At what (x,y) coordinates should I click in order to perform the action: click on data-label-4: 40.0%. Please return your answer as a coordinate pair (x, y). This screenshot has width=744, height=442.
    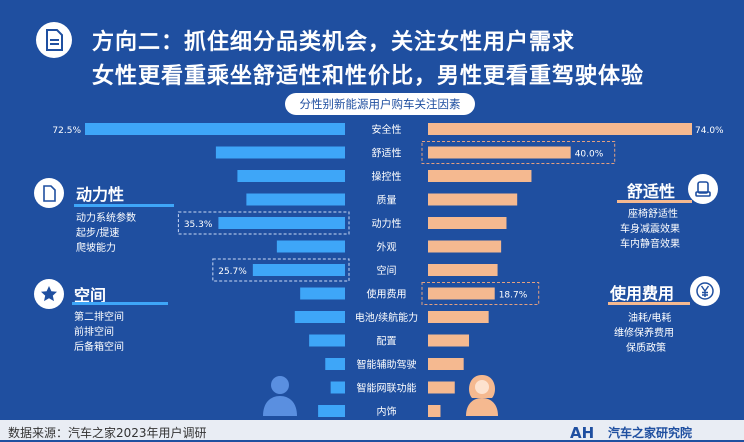
    Looking at the image, I should click on (589, 155).